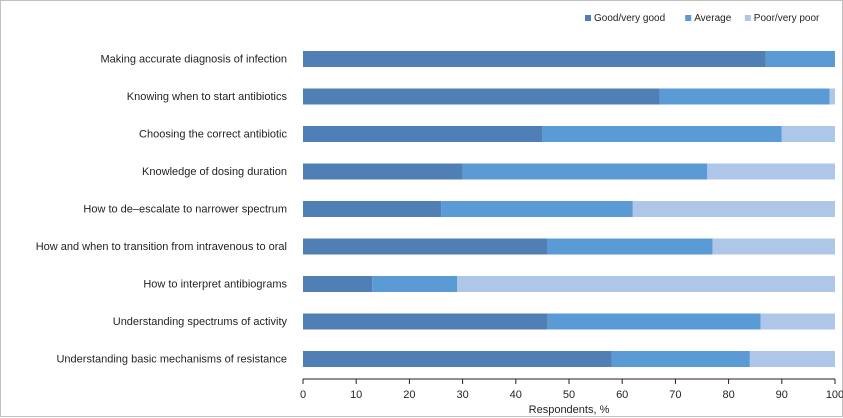  I want to click on x-axis-label: Respondents, %, so click(569, 410).